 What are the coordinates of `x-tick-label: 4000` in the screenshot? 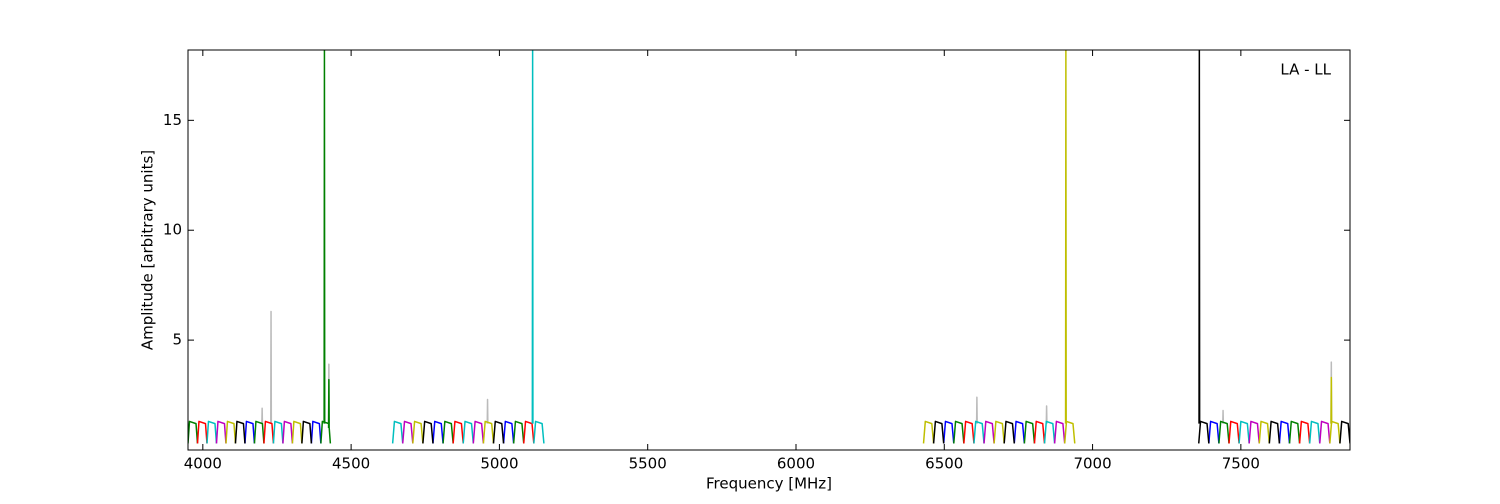 It's located at (203, 464).